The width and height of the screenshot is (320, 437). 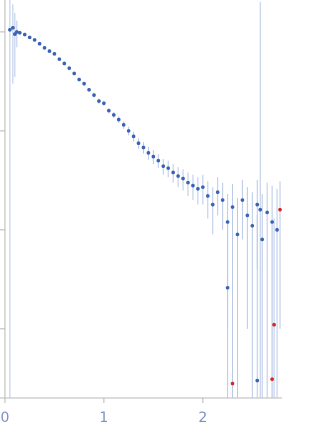 I want to click on x-tick-label: 1, so click(x=103, y=418).